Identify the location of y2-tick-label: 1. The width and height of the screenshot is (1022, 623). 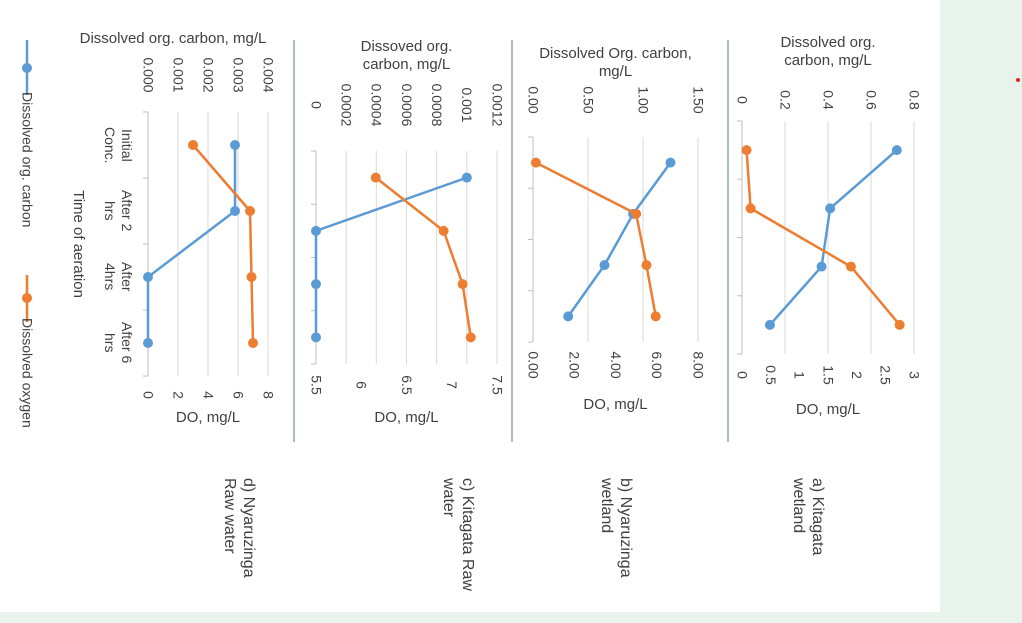
(799, 375).